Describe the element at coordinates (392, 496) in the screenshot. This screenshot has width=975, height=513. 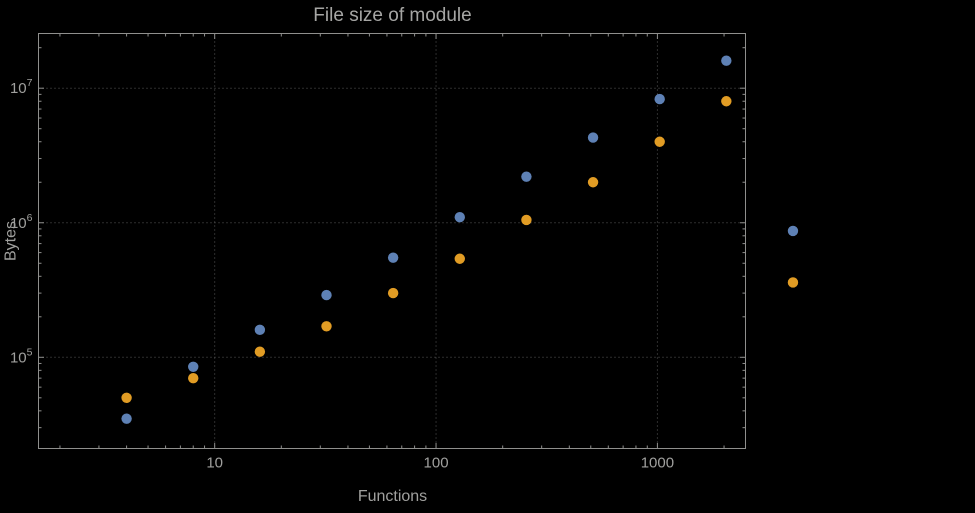
I see `x-axis-label: Functions` at that location.